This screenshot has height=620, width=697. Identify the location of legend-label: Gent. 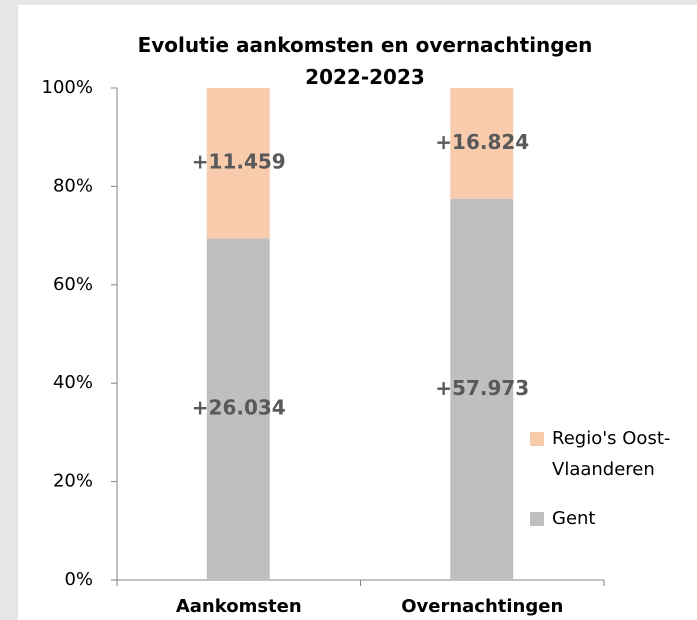
(574, 518).